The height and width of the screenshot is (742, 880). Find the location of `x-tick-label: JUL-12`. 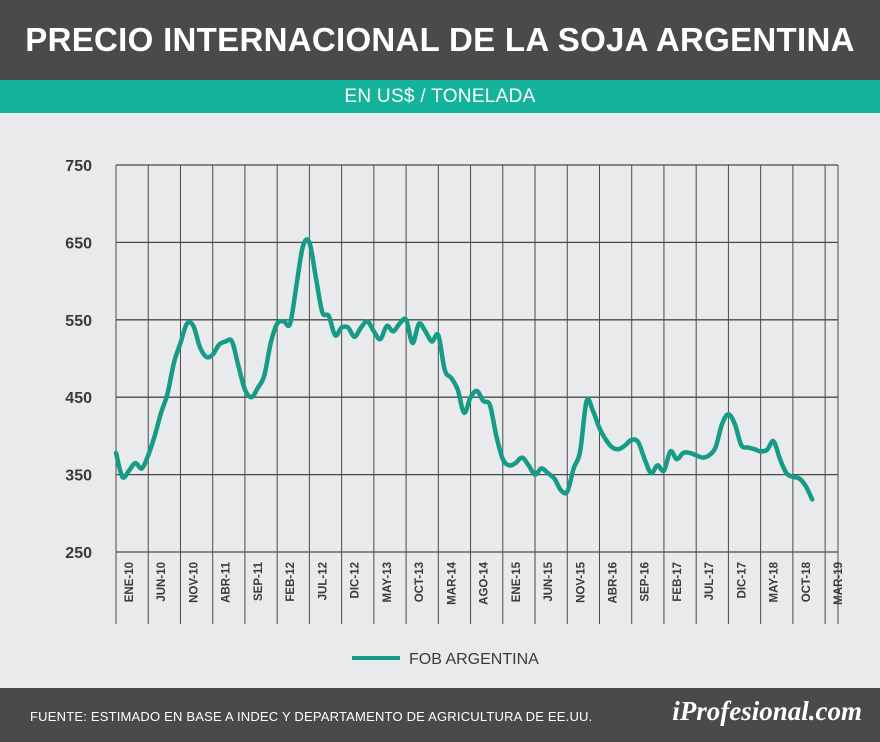

x-tick-label: JUL-12 is located at coordinates (323, 581).